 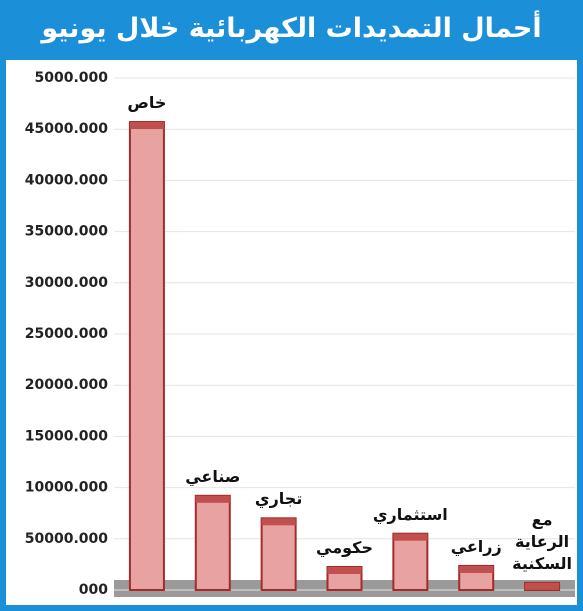 What do you see at coordinates (147, 103) in the screenshot?
I see `category-label: خاص` at bounding box center [147, 103].